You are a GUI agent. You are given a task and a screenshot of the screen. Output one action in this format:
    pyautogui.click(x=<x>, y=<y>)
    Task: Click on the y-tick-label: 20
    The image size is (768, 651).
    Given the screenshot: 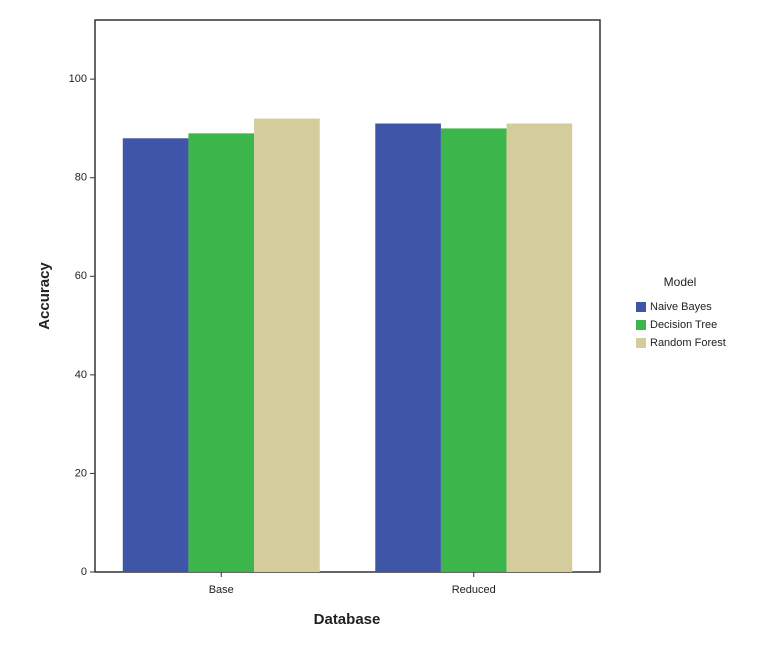 What is the action you would take?
    pyautogui.click(x=81, y=473)
    